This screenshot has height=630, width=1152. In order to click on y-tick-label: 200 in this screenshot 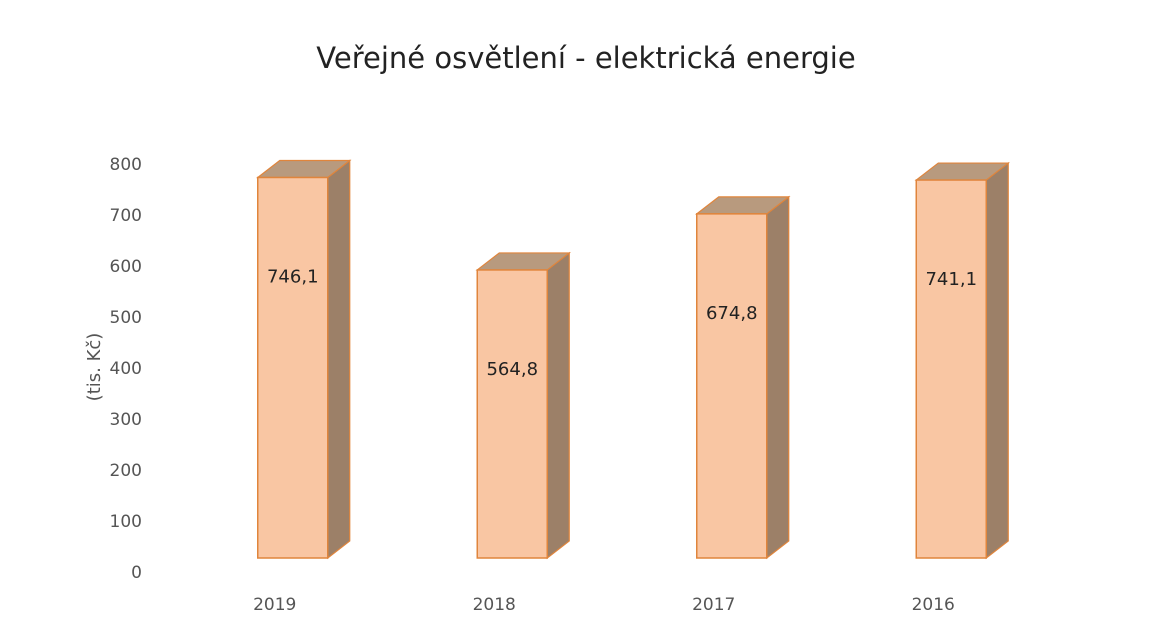, I will do `click(126, 471)`.